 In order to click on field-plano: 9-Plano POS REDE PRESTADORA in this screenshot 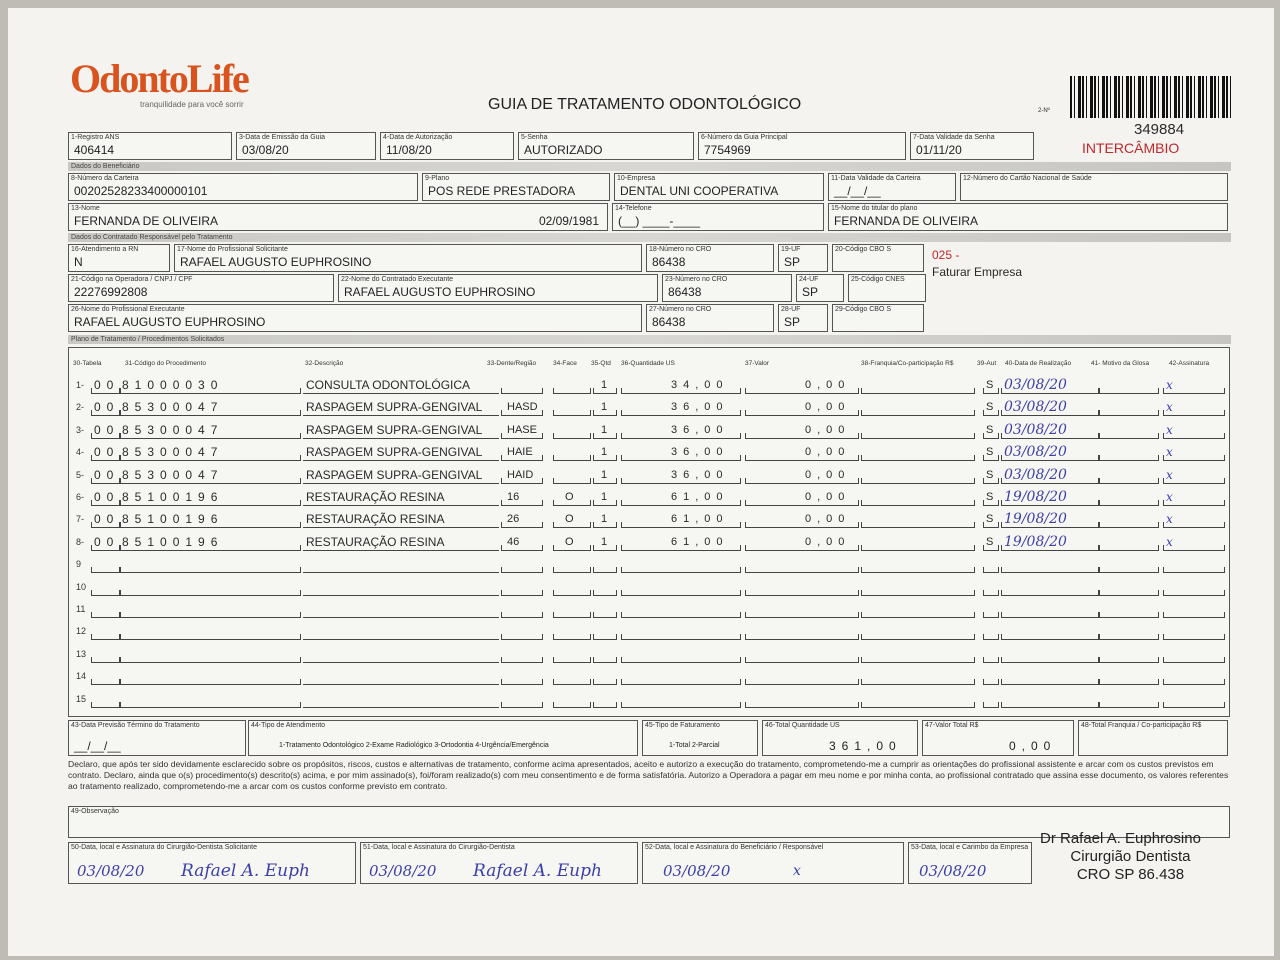, I will do `click(516, 187)`.